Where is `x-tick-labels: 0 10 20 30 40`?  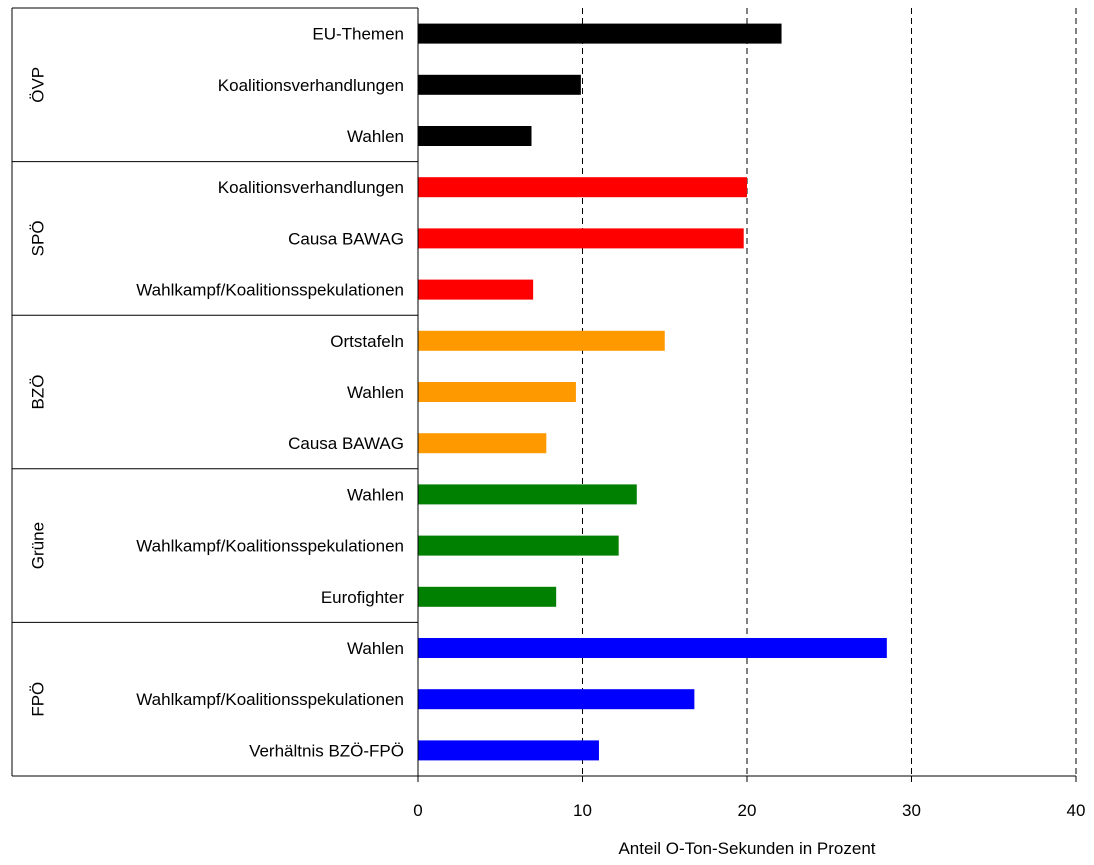
x-tick-labels: 0 10 20 30 40 is located at coordinates (749, 810).